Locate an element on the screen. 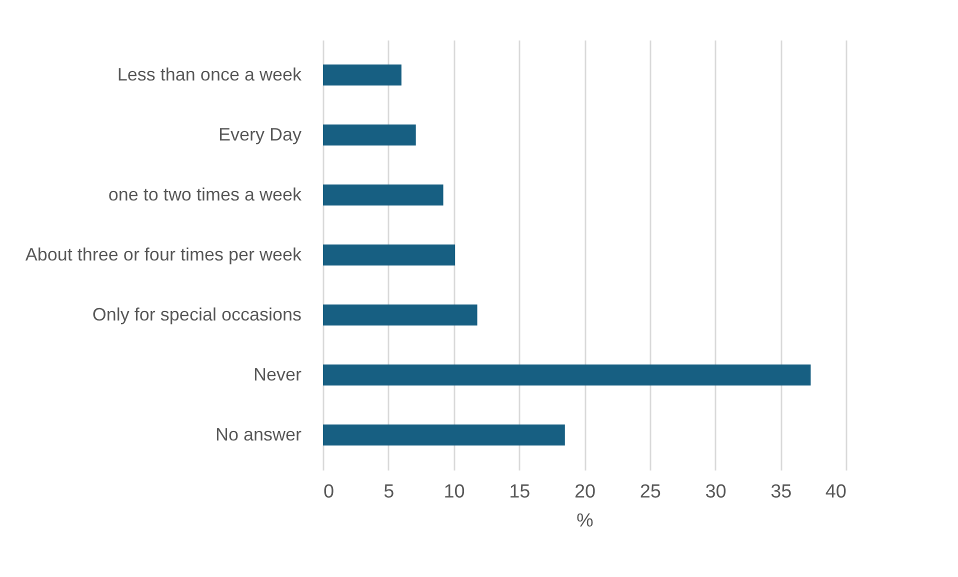 The image size is (958, 577). y-tick-label: Never is located at coordinates (277, 374).